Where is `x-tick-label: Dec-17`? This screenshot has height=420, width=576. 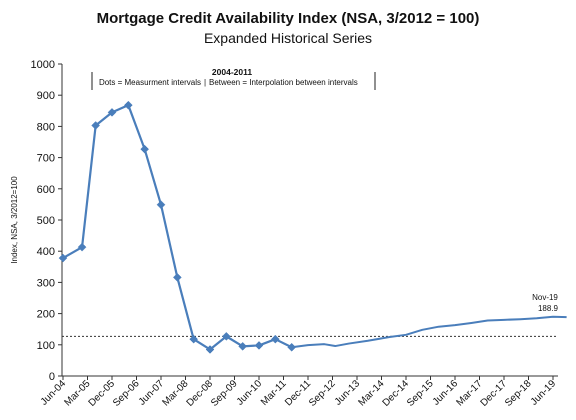 x-tick-label: Dec-17 is located at coordinates (494, 393).